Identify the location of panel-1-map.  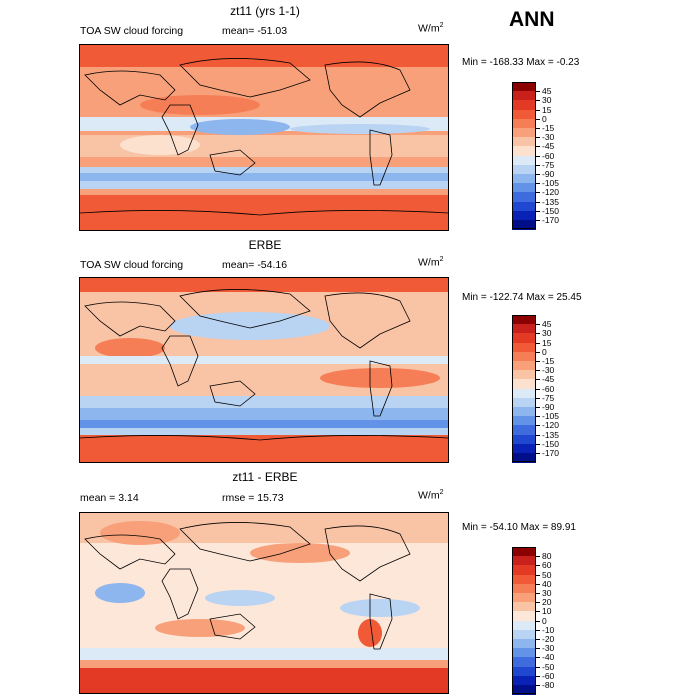
(264, 137).